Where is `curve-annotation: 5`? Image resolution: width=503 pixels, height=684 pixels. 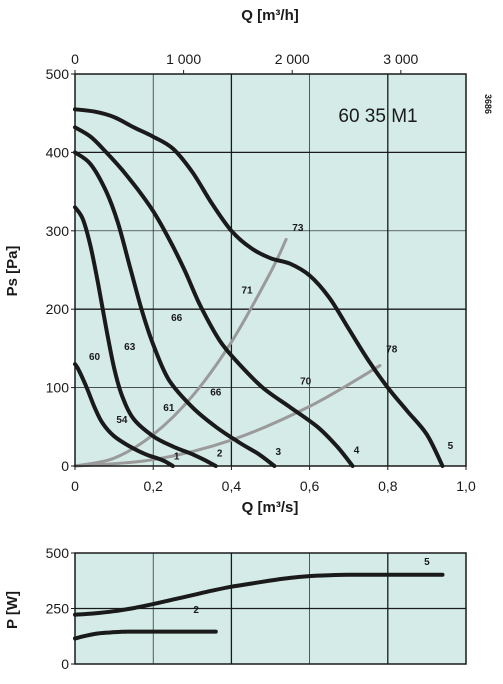
curve-annotation: 5 is located at coordinates (451, 446).